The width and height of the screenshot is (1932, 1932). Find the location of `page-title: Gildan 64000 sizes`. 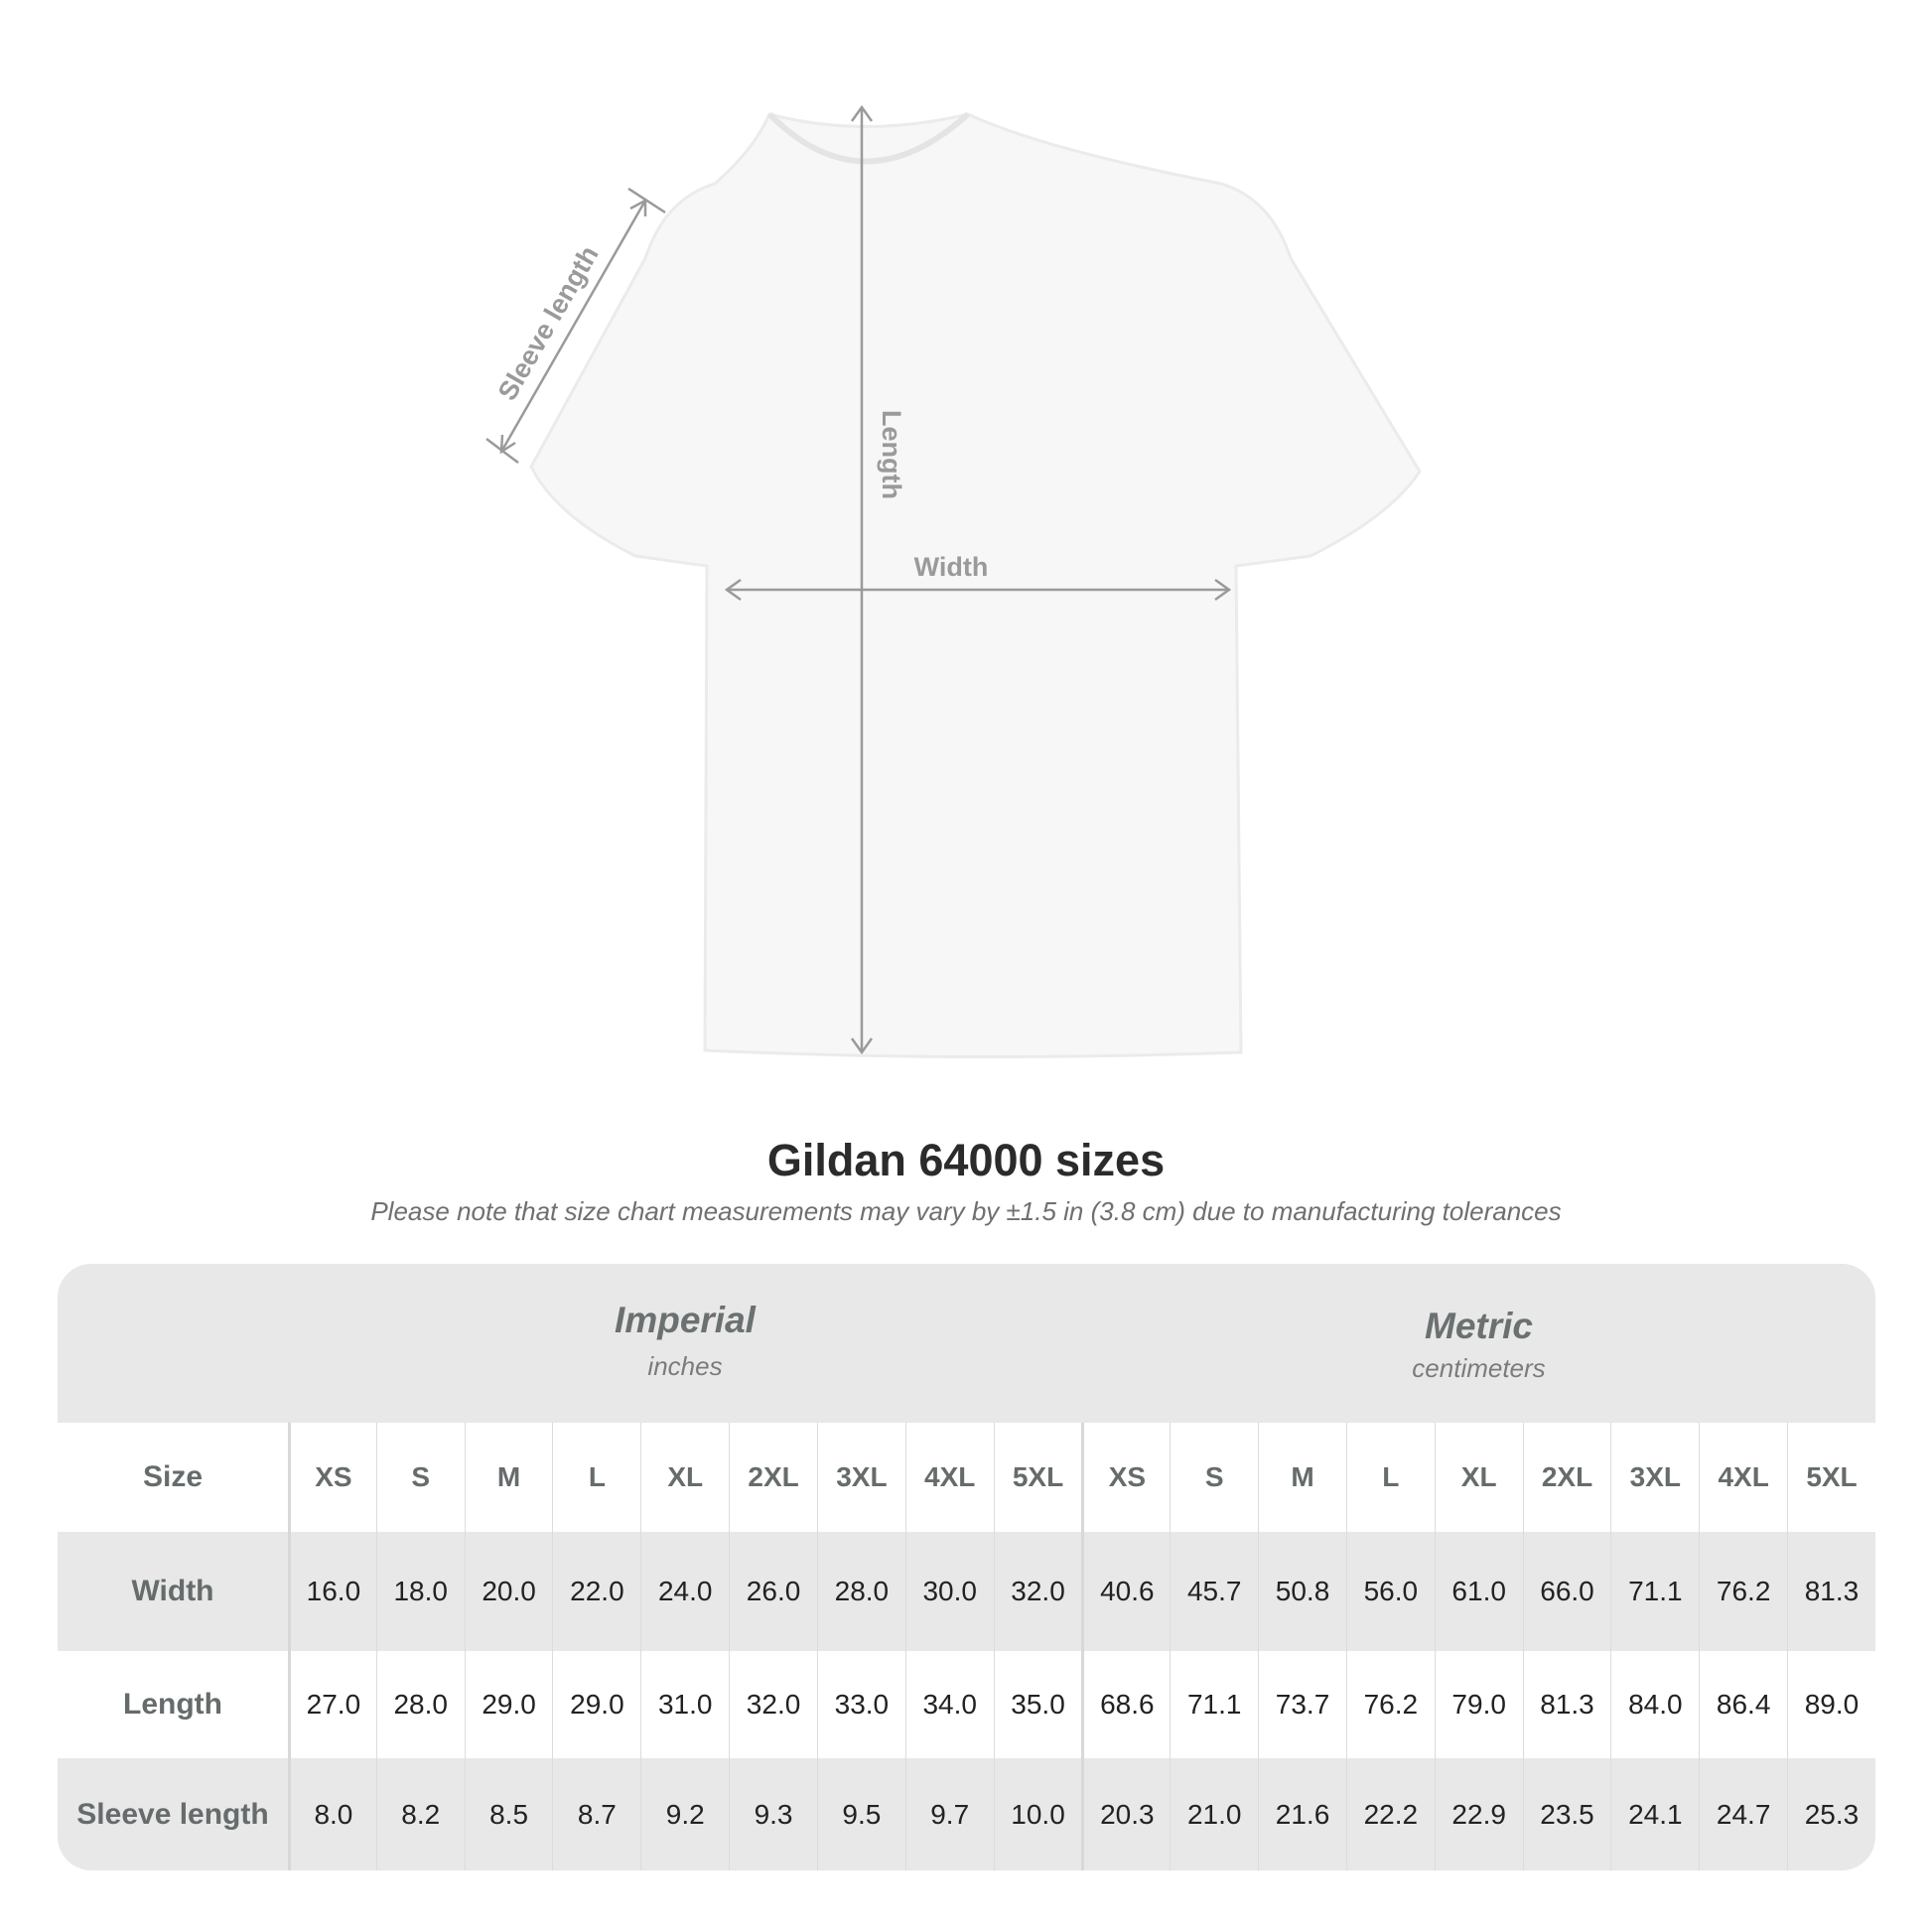

page-title: Gildan 64000 sizes is located at coordinates (966, 1160).